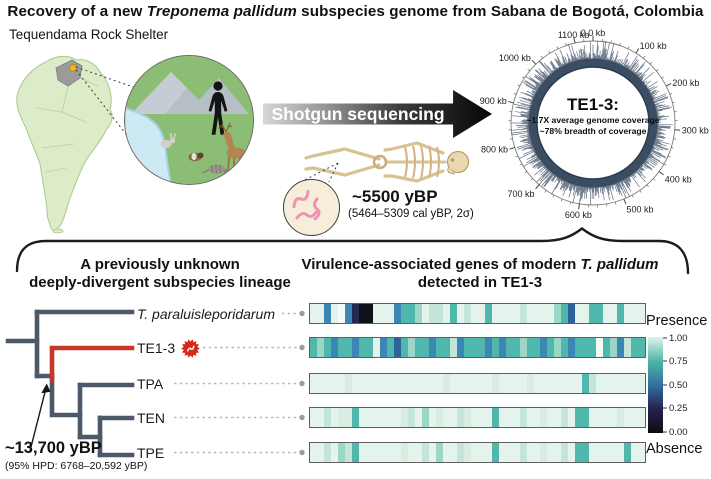 Image resolution: width=711 pixels, height=479 pixels. Describe the element at coordinates (358, 113) in the screenshot. I see `shotgun-sequencing-label: Shotgun sequencing` at that location.